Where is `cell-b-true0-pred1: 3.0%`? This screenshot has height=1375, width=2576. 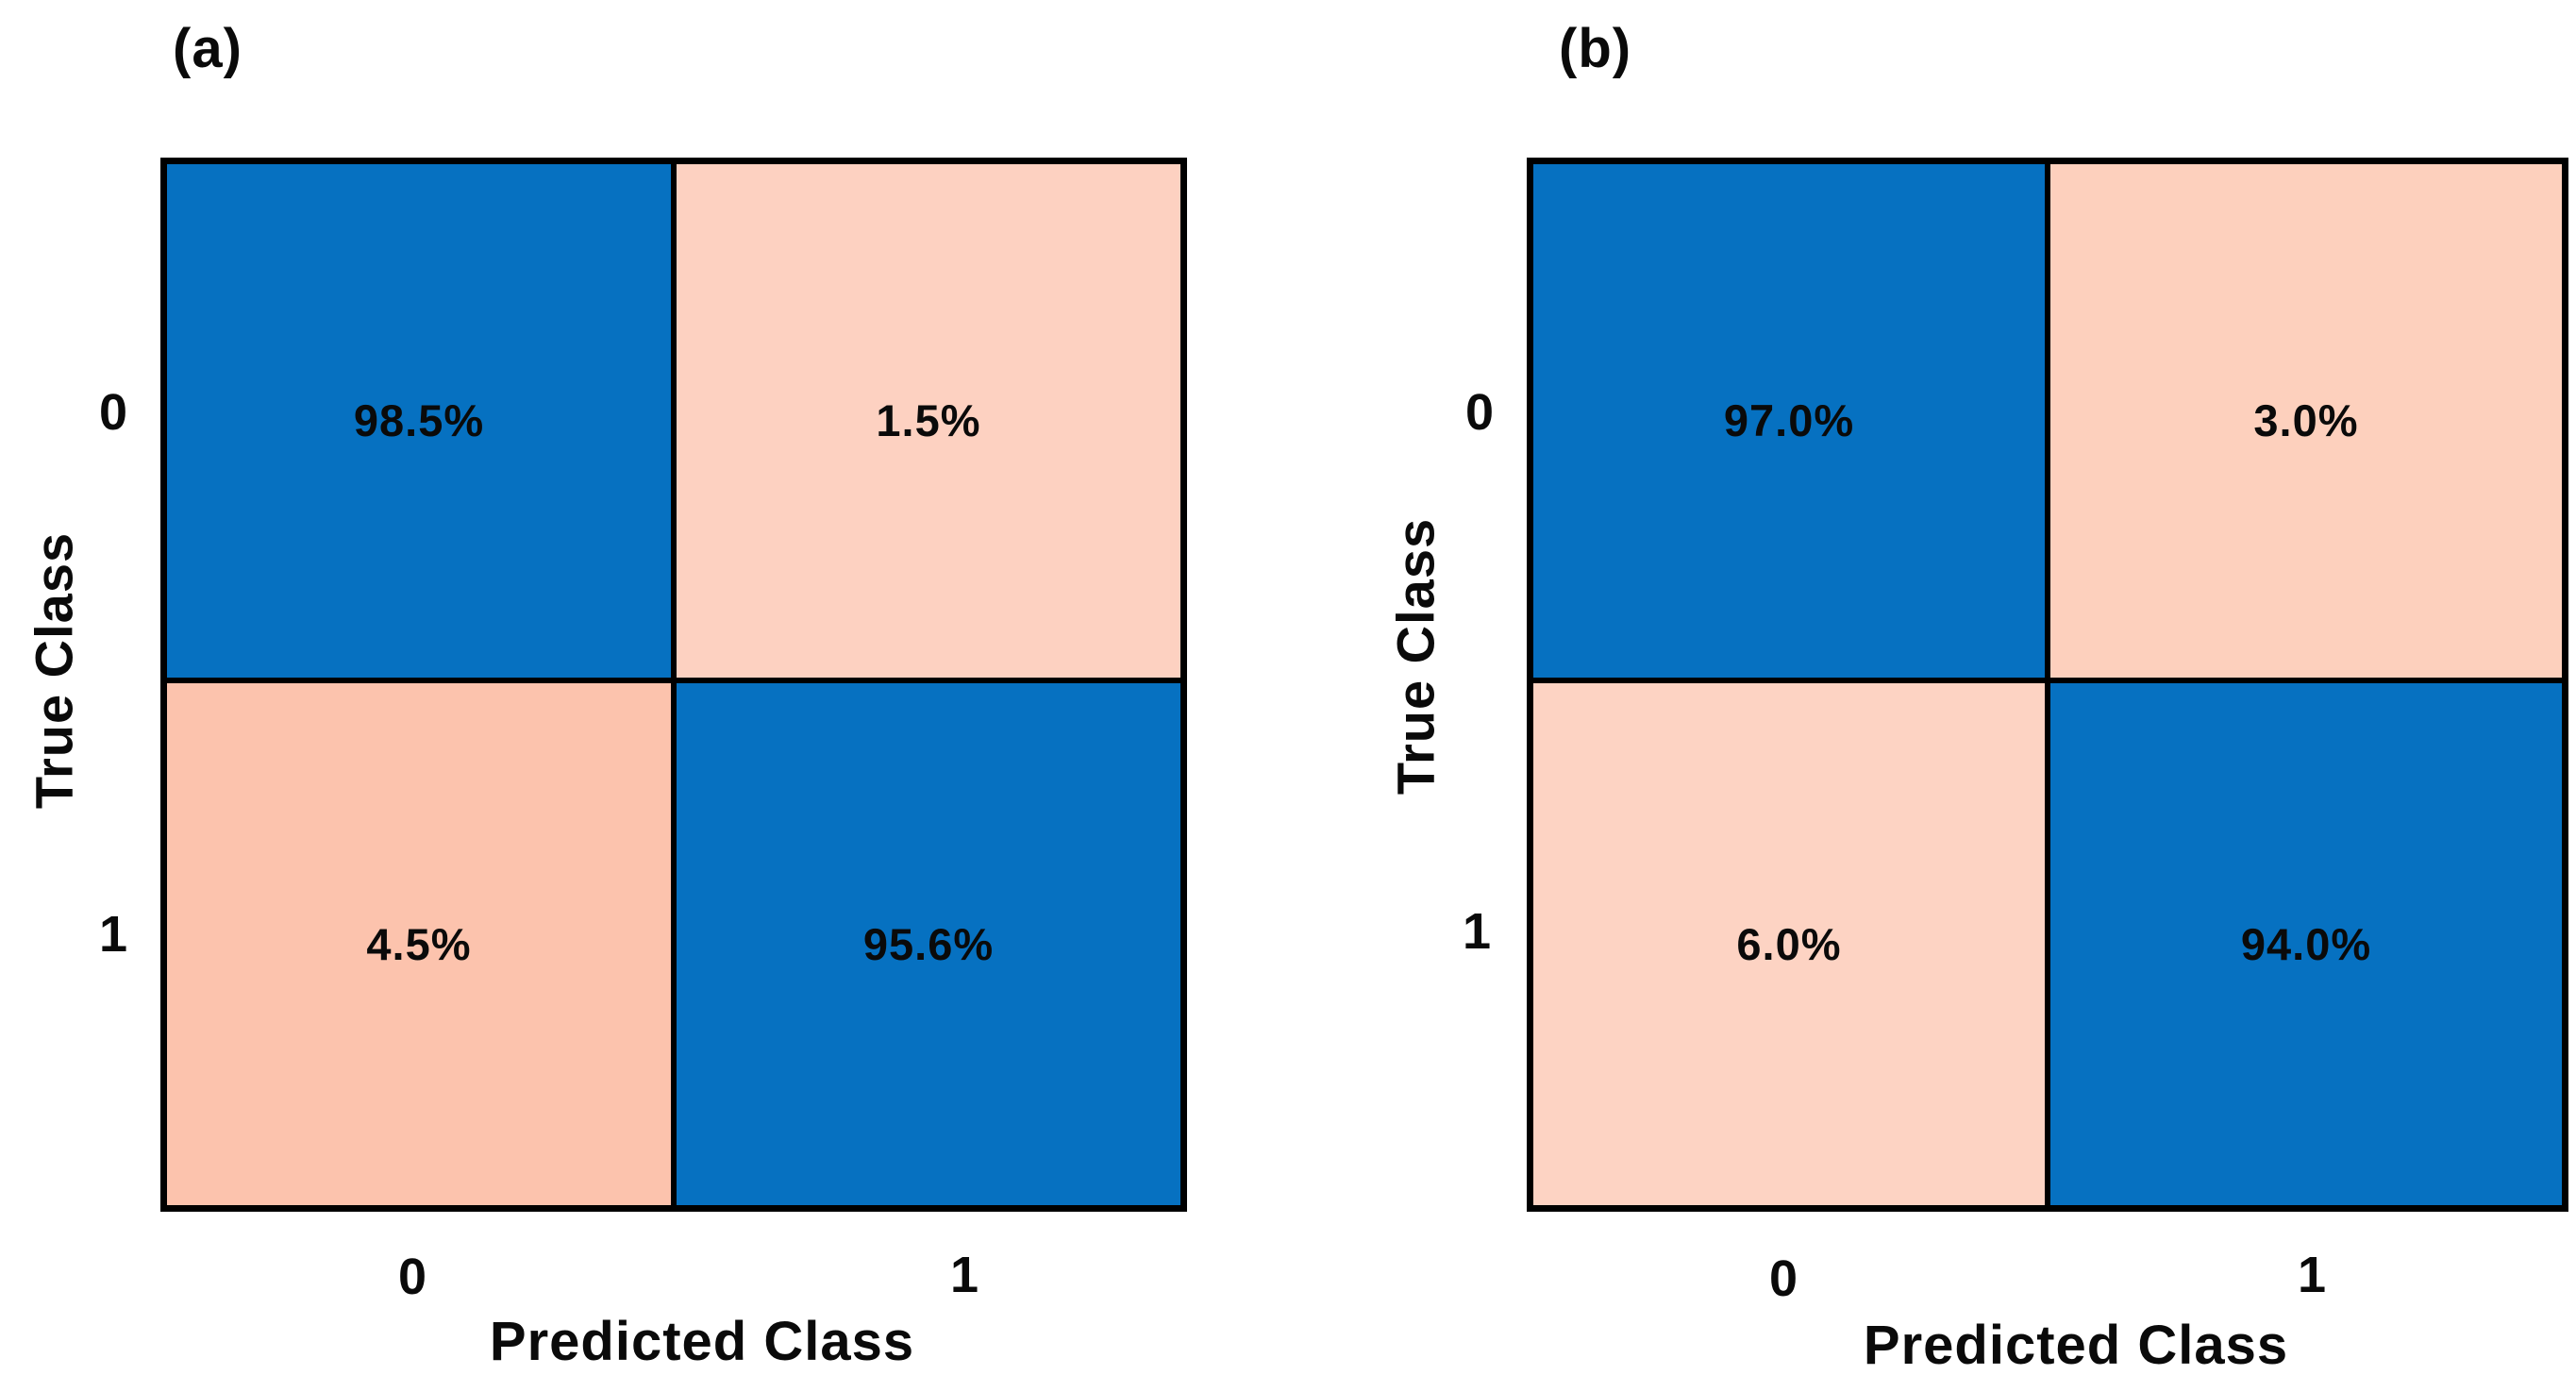 cell-b-true0-pred1: 3.0% is located at coordinates (2306, 421).